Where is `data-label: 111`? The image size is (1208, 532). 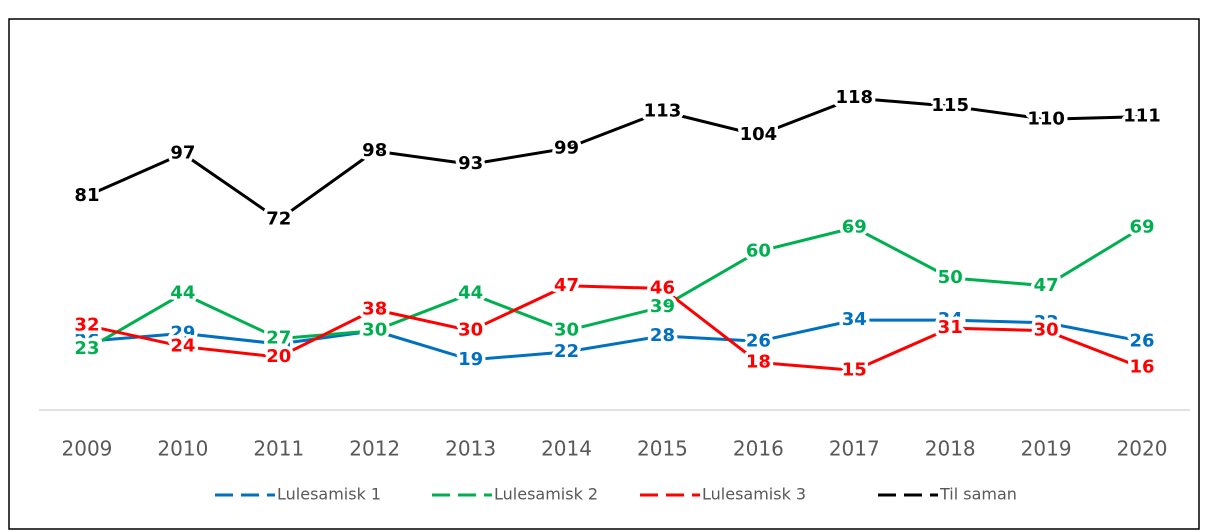 data-label: 111 is located at coordinates (1142, 116).